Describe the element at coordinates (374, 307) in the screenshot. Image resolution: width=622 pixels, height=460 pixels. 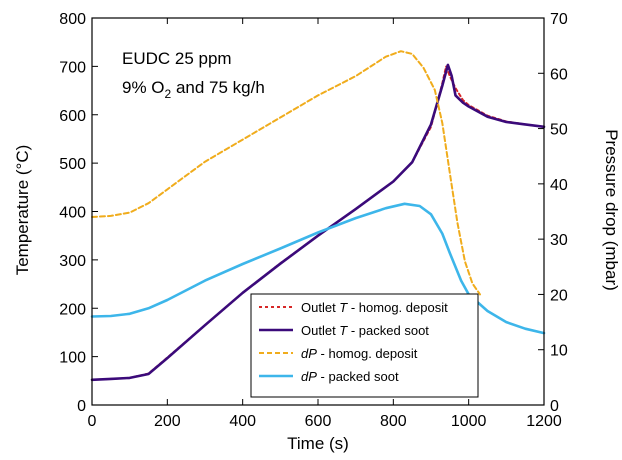
I see `legend-label-1: Outlet T - homog. deposit` at that location.